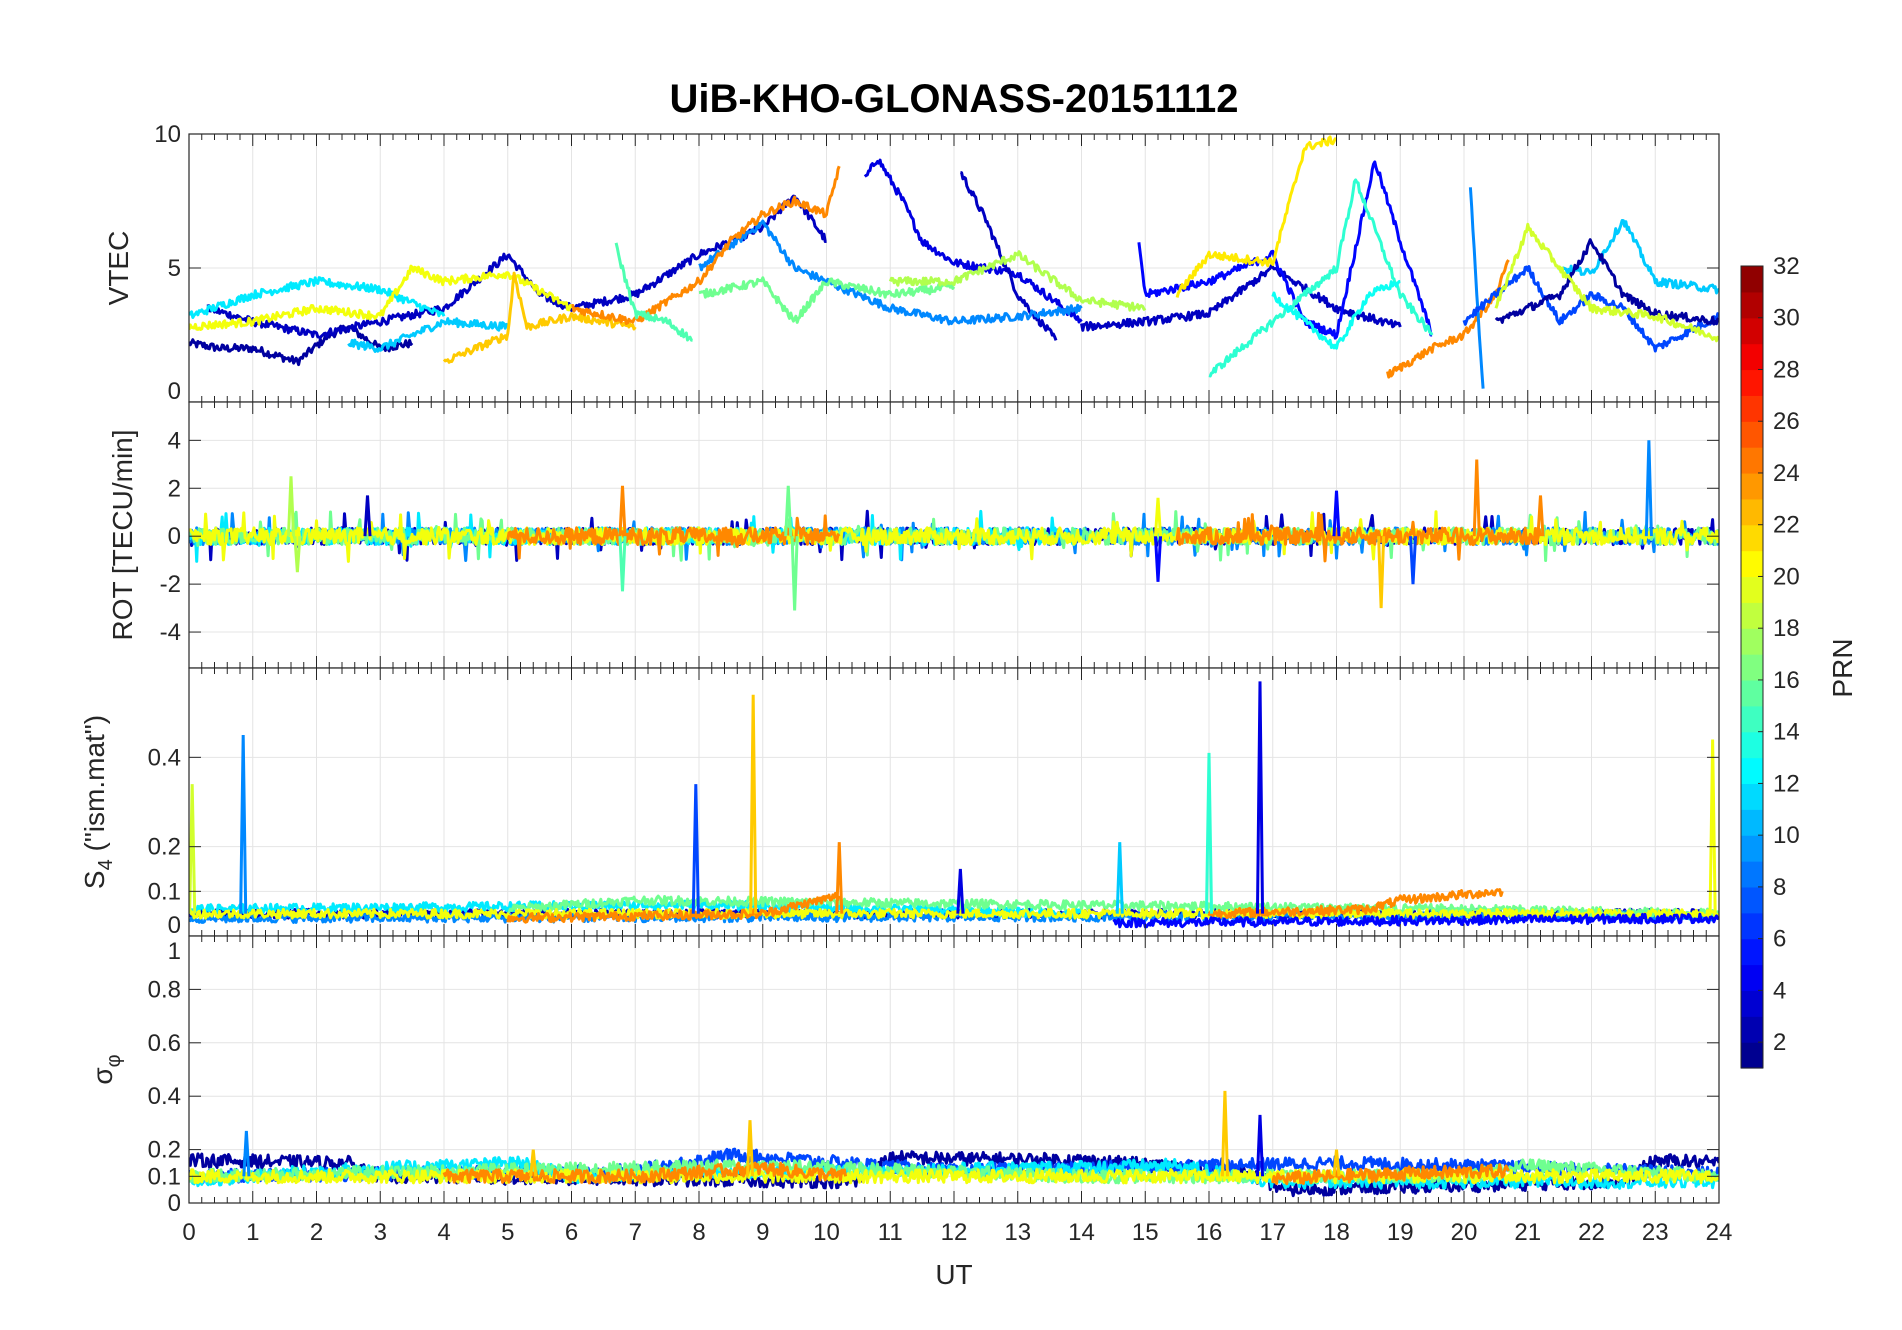 This screenshot has width=1902, height=1330. I want to click on x-tick-label: 19, so click(1400, 1232).